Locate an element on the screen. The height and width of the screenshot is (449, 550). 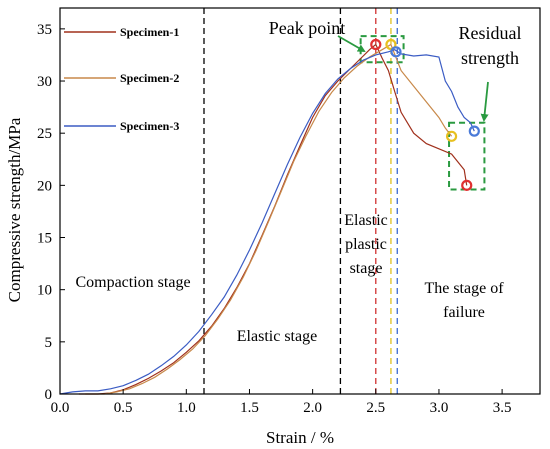
x-tick-label: 3.0 is located at coordinates (439, 408).